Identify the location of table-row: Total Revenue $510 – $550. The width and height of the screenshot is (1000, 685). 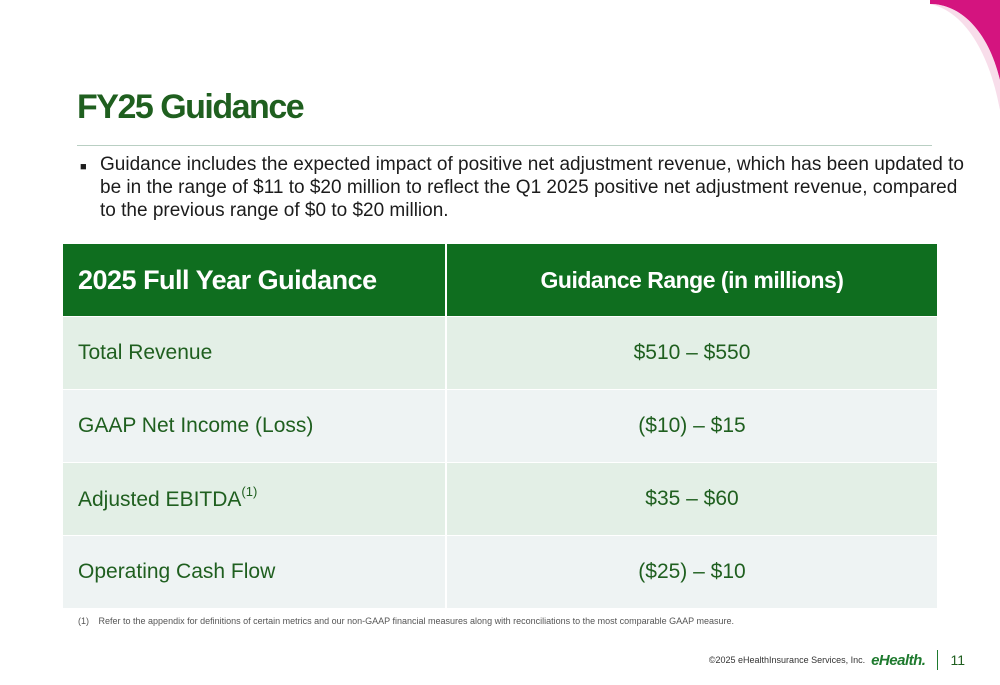
(500, 353).